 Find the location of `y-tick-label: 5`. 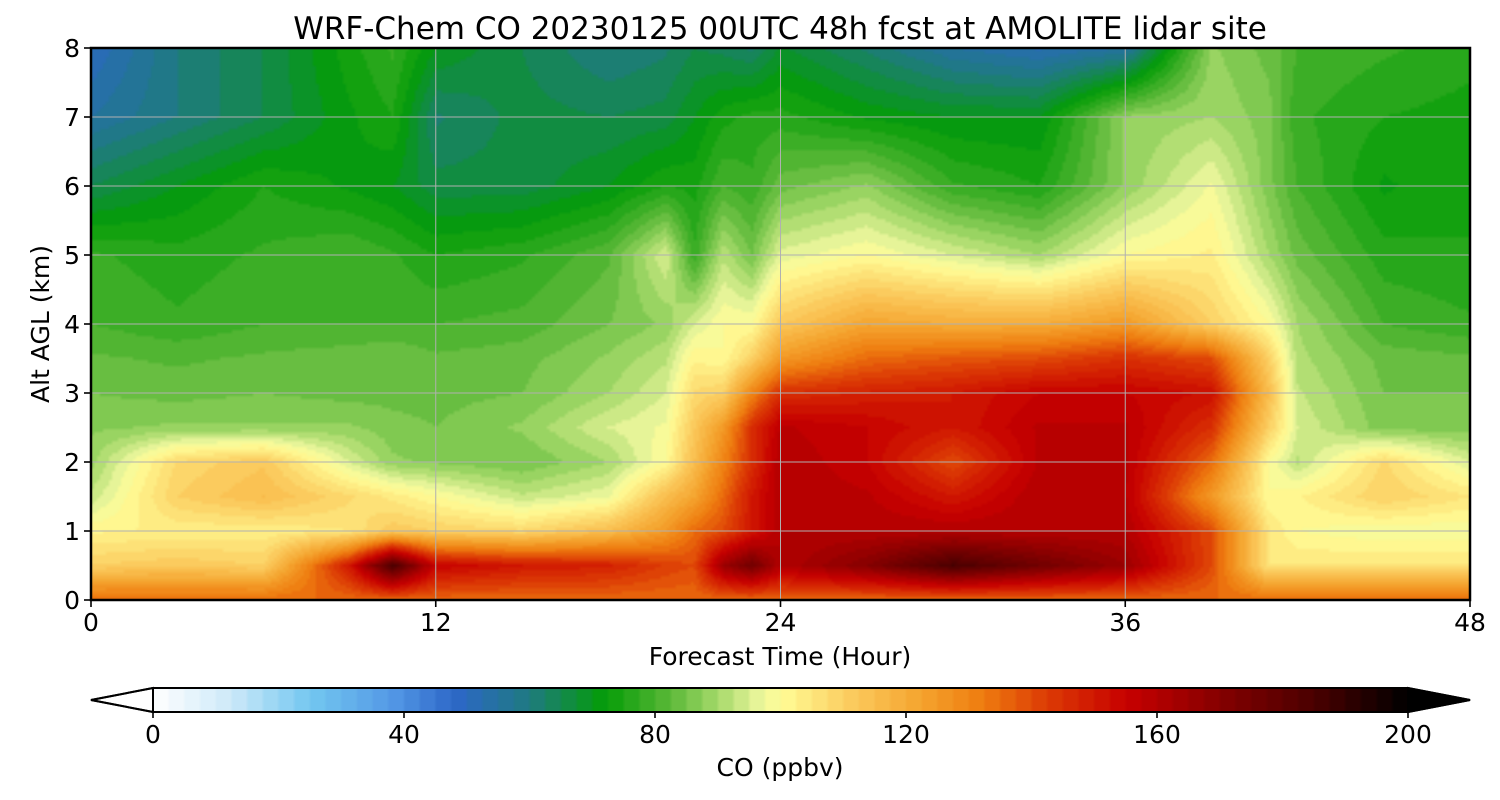

y-tick-label: 5 is located at coordinates (72, 255).